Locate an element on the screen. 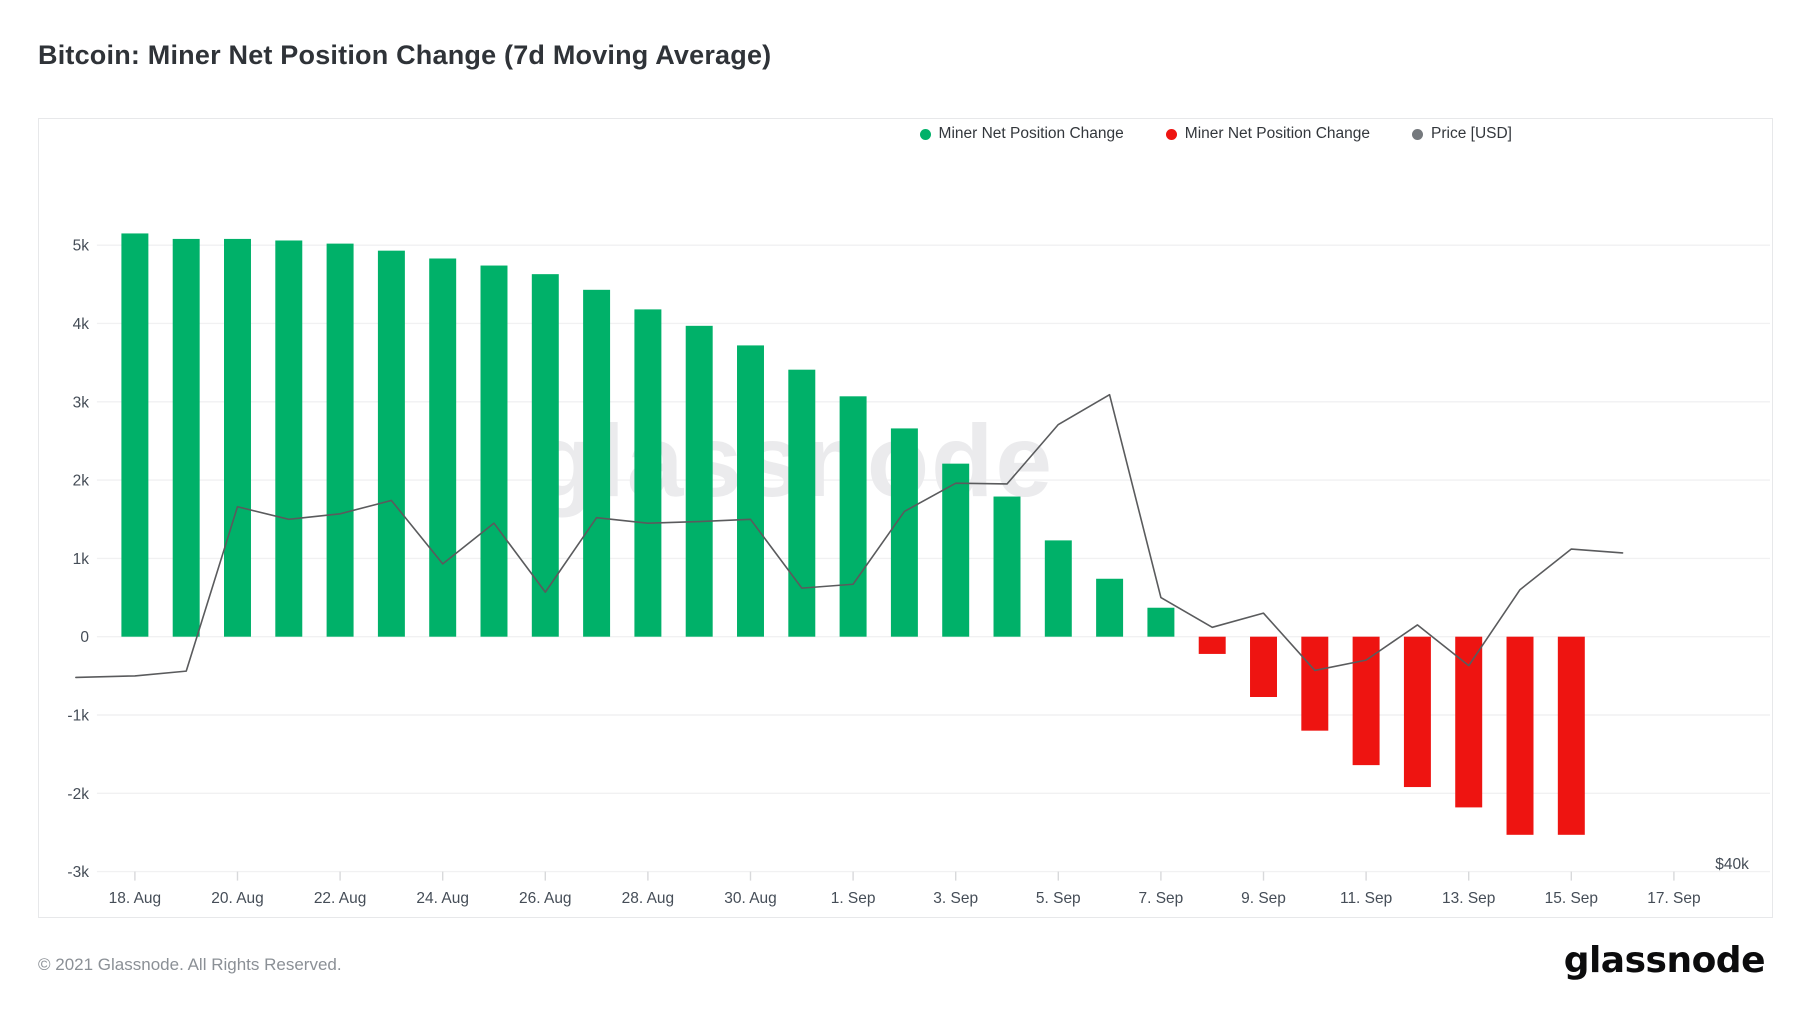 This screenshot has width=1800, height=1013. x-axis-label: 3. Sep is located at coordinates (955, 898).